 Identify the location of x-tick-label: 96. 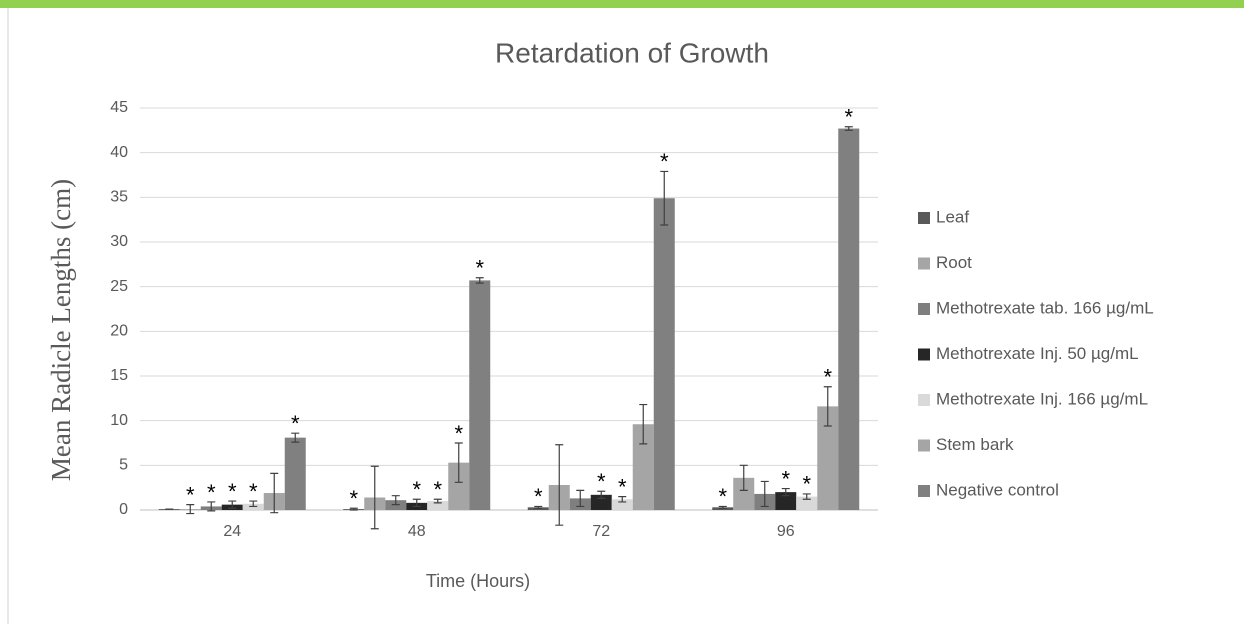
(786, 531).